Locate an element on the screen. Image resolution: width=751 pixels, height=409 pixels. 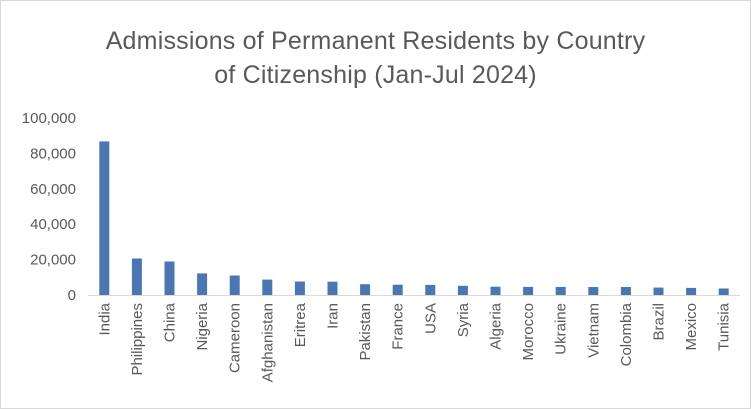
y-tick-label: 80,000 is located at coordinates (53, 153).